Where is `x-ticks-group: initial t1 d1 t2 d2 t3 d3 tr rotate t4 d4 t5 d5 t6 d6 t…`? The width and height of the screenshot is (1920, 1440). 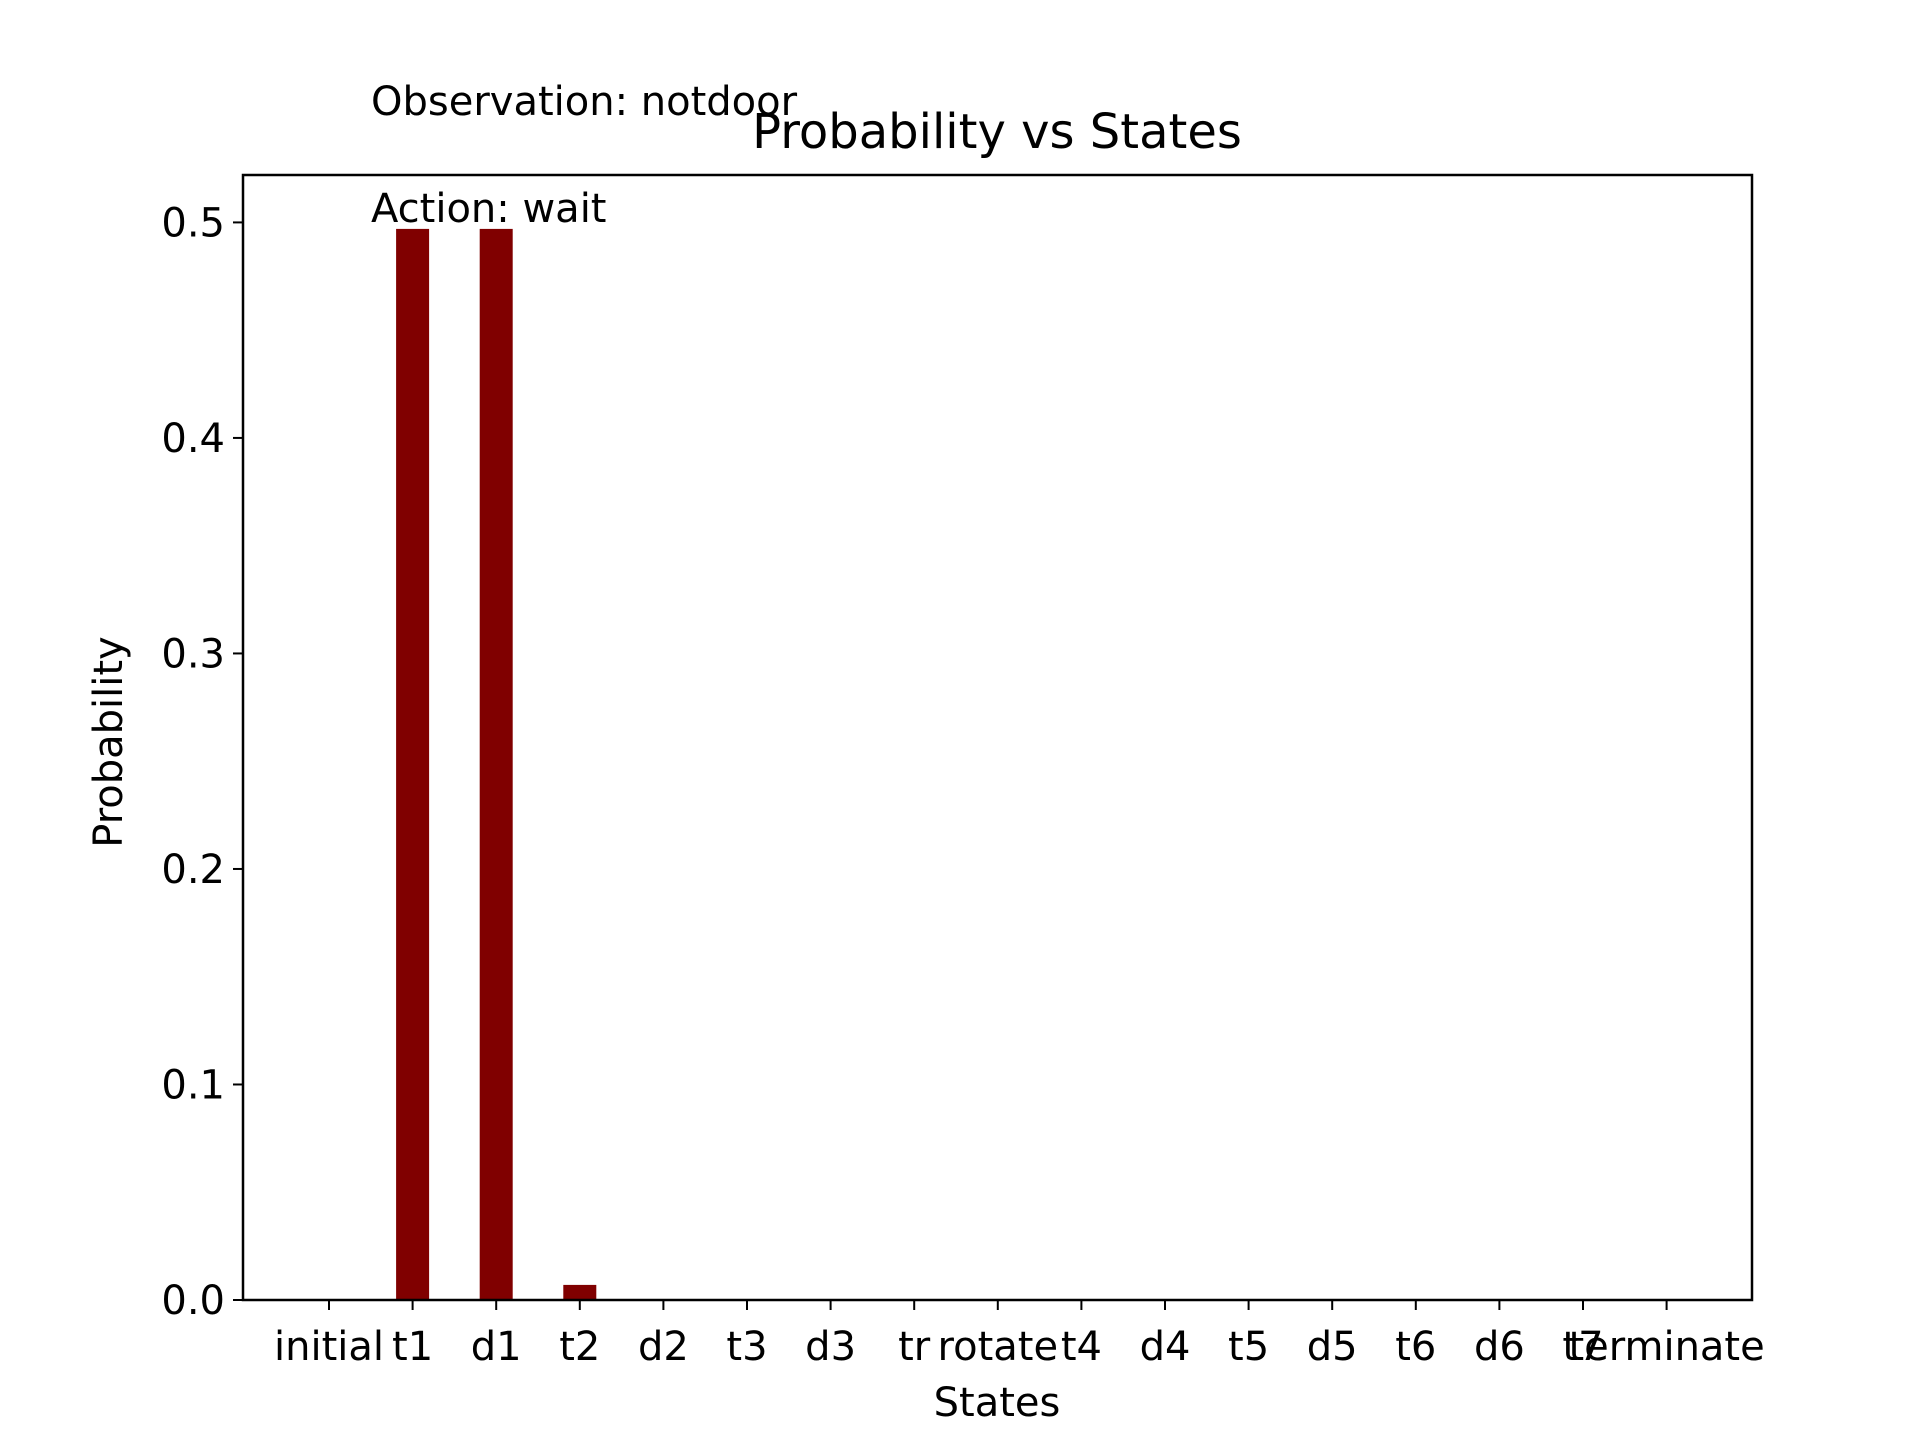 x-ticks-group: initial t1 d1 t2 d2 t3 d3 tr rotate t4 d4 t5 d5 t6 d6 t… is located at coordinates (1019, 1335).